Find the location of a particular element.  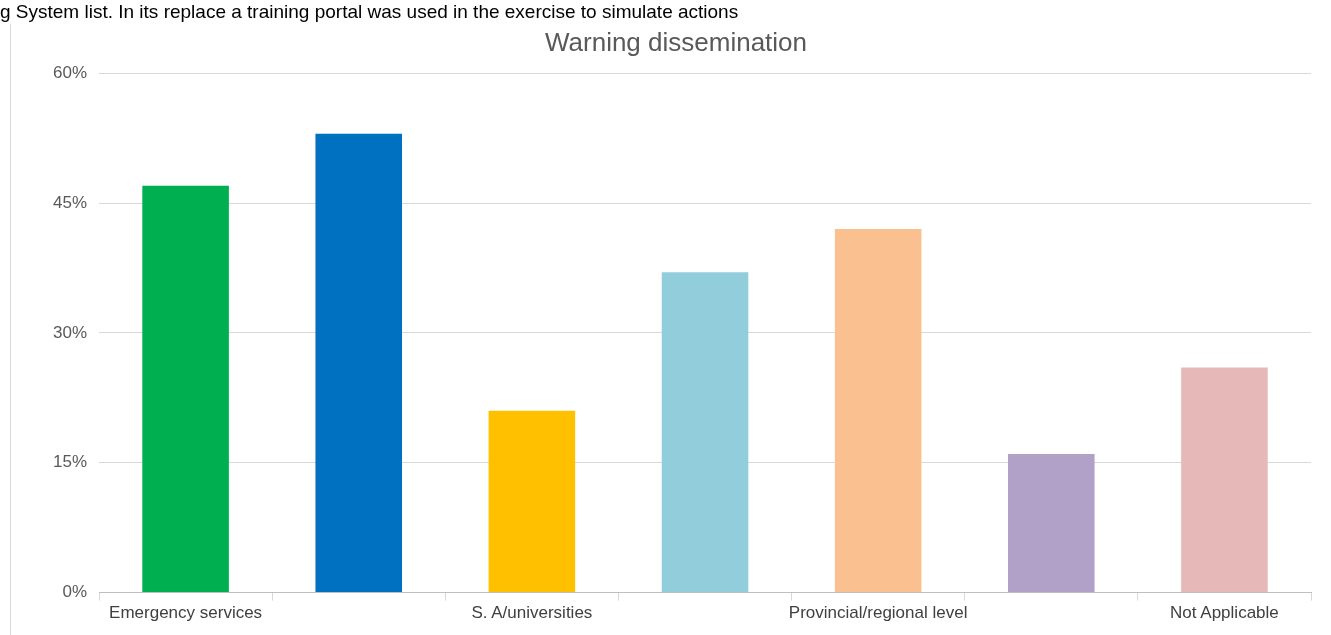

x-tick-label: S. A/universities is located at coordinates (532, 613).